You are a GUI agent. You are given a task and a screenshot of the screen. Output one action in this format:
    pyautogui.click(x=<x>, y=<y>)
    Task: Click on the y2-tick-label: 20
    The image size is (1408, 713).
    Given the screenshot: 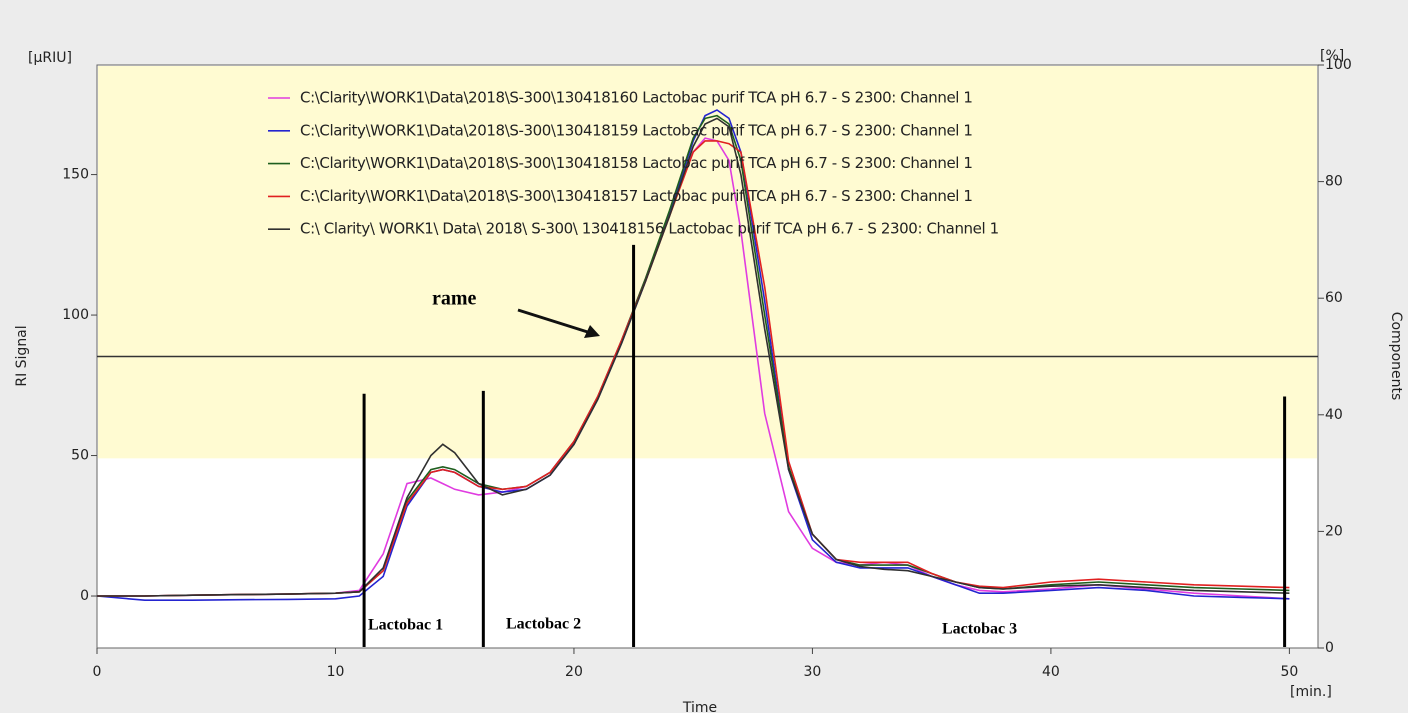 What is the action you would take?
    pyautogui.click(x=1334, y=531)
    